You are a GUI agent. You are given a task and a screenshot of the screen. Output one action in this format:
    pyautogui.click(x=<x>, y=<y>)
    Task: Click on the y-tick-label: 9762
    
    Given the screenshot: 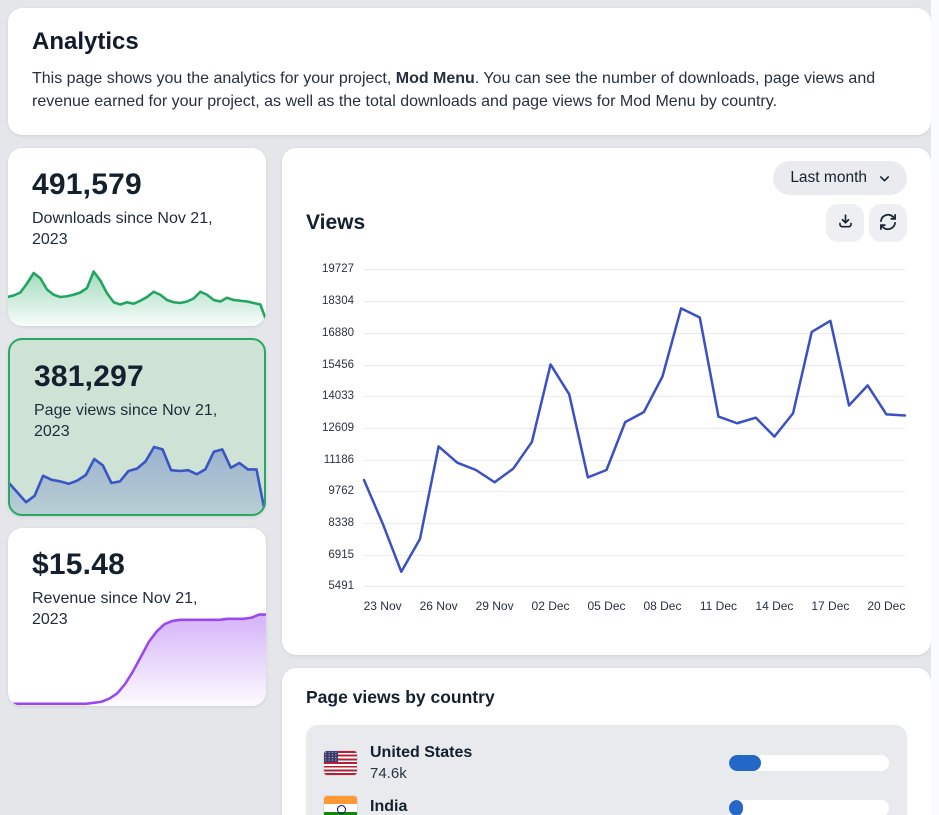 What is the action you would take?
    pyautogui.click(x=341, y=491)
    